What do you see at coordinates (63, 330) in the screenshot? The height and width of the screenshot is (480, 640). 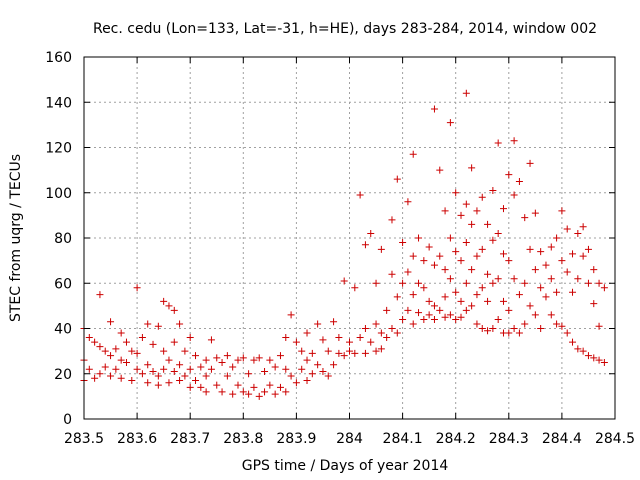 I see `y-tick-label: 40` at bounding box center [63, 330].